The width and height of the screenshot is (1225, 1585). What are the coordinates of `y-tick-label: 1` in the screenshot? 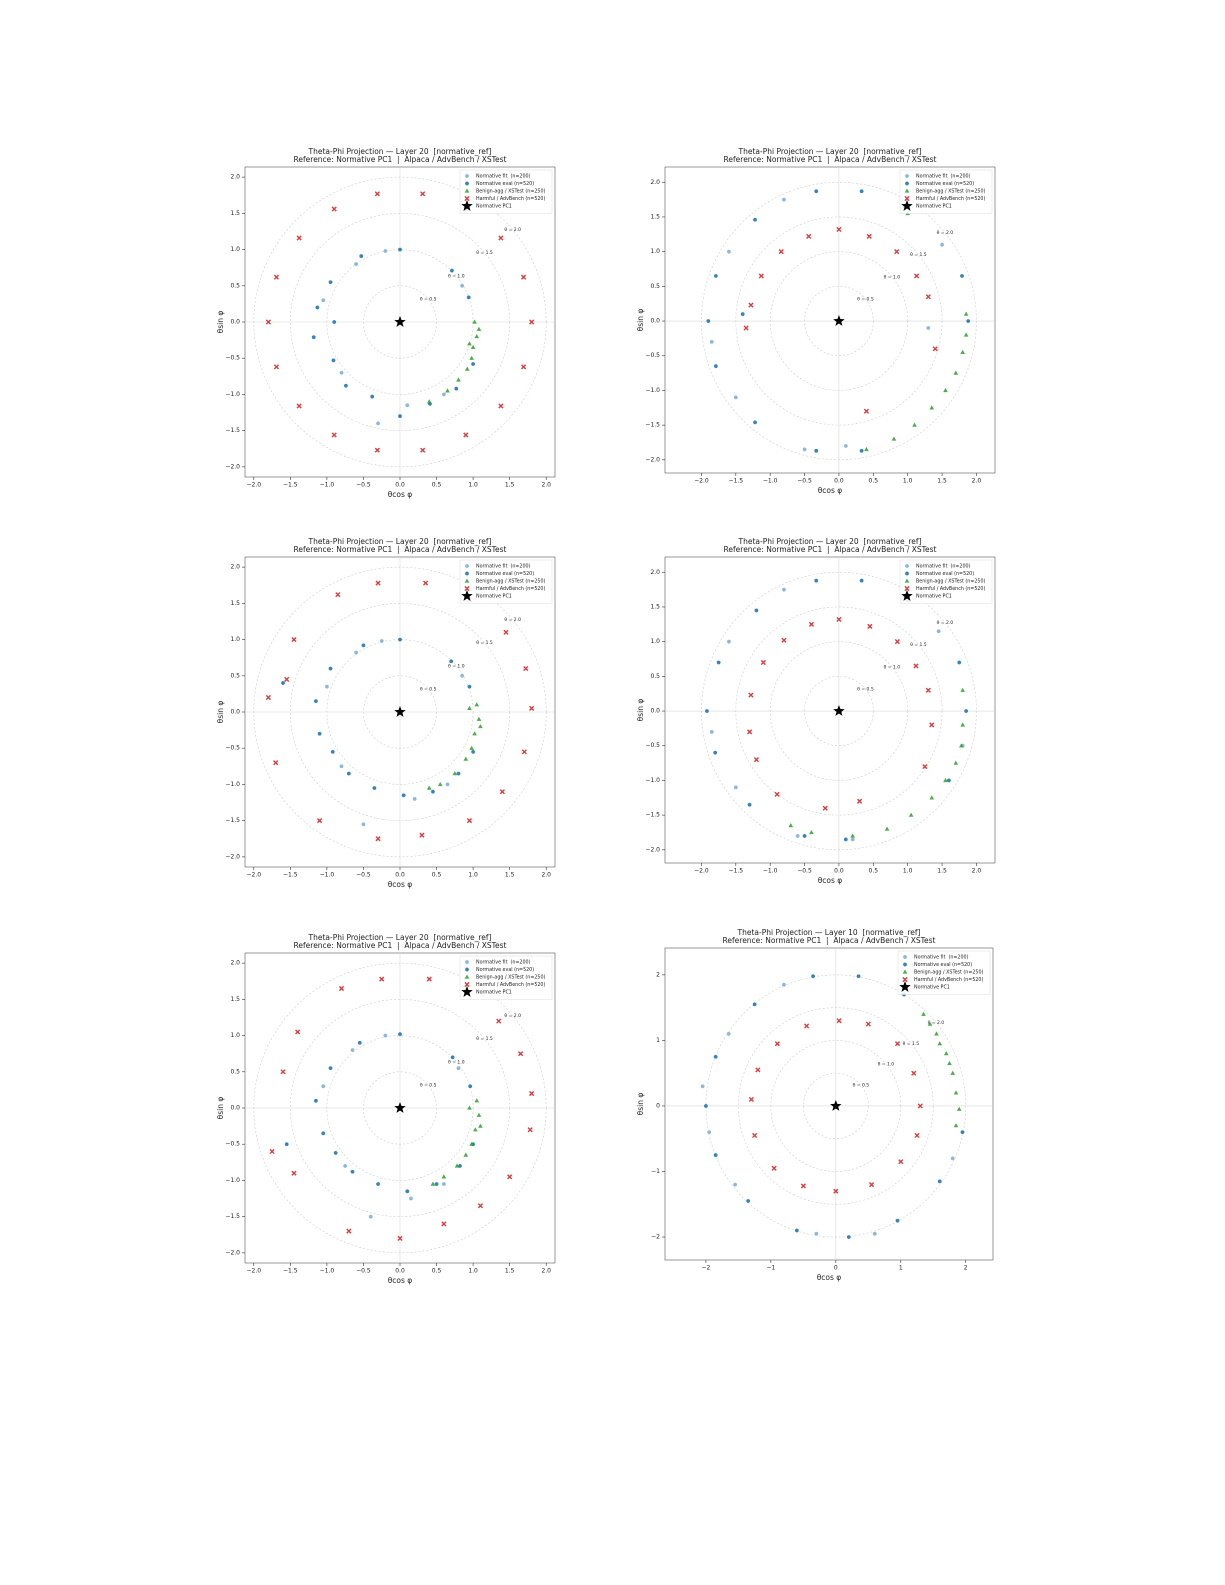 It's located at (658, 1040).